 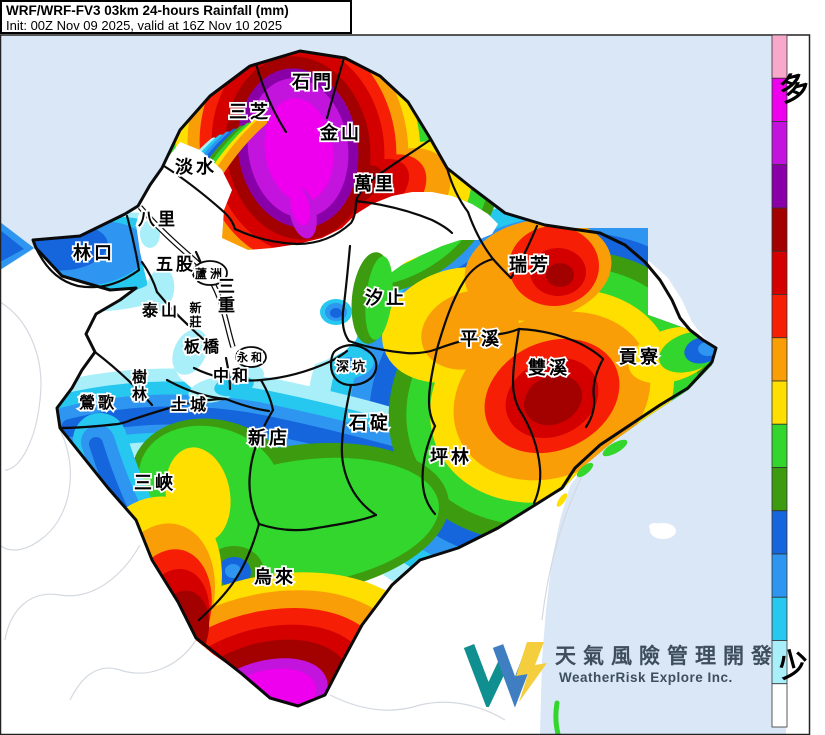 I want to click on rainfall-colorbar, so click(x=779, y=381).